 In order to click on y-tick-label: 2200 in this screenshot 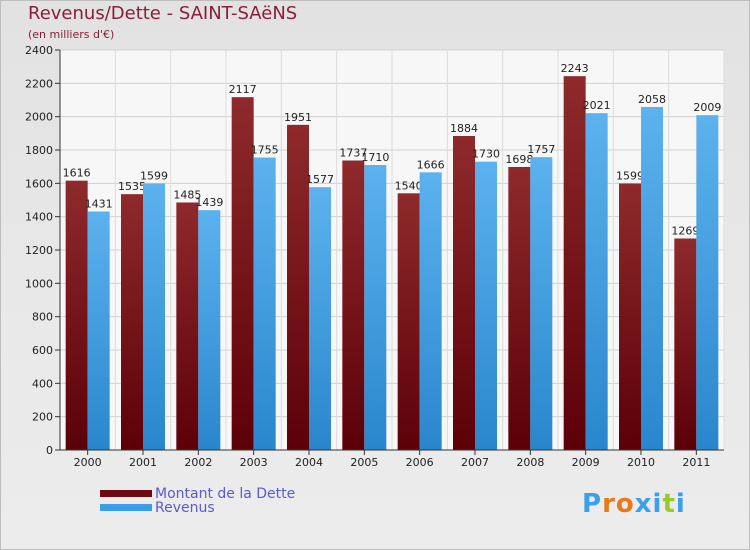, I will do `click(39, 83)`.